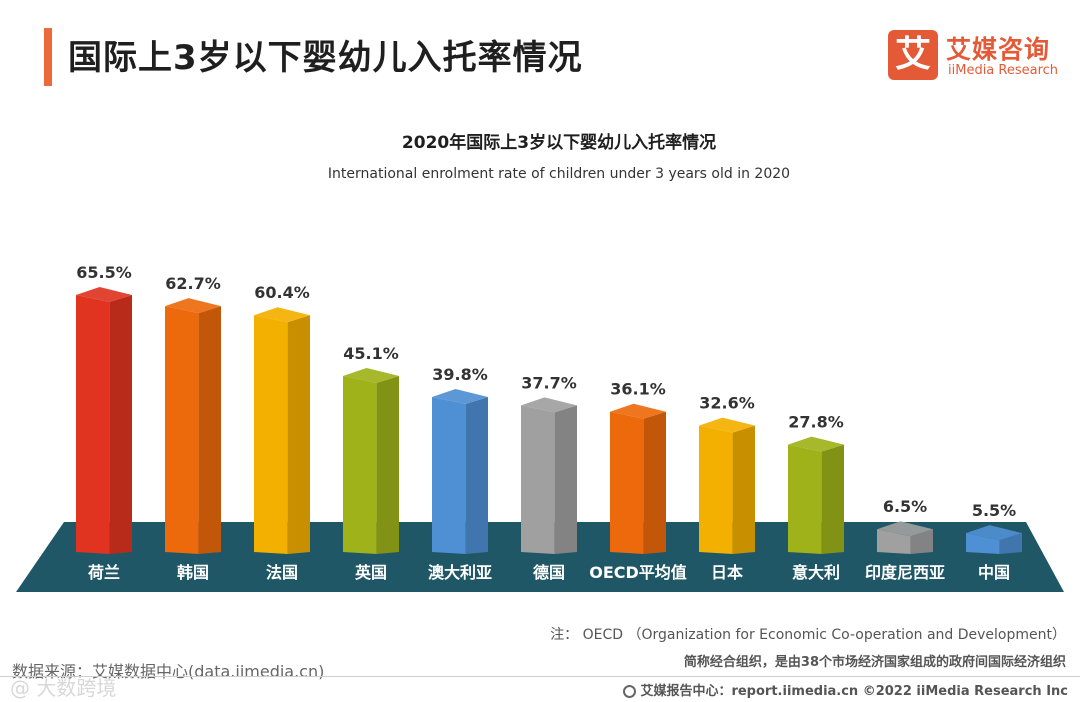 The width and height of the screenshot is (1080, 702). Describe the element at coordinates (460, 374) in the screenshot. I see `data-label-4: 39.8%` at that location.